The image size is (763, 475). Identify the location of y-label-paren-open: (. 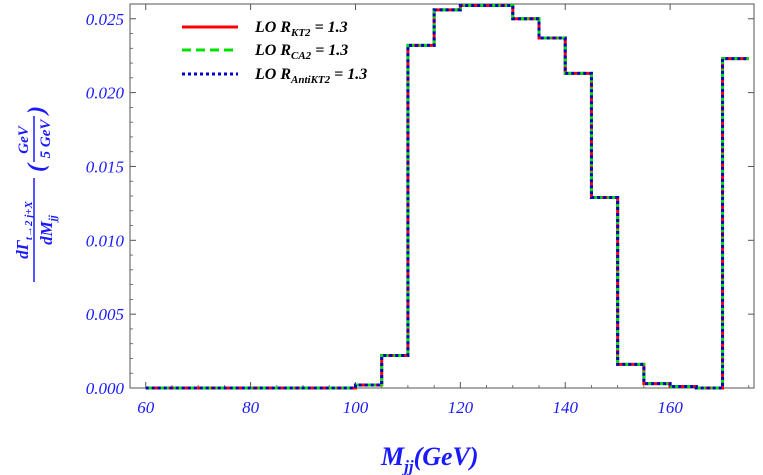
(37, 167).